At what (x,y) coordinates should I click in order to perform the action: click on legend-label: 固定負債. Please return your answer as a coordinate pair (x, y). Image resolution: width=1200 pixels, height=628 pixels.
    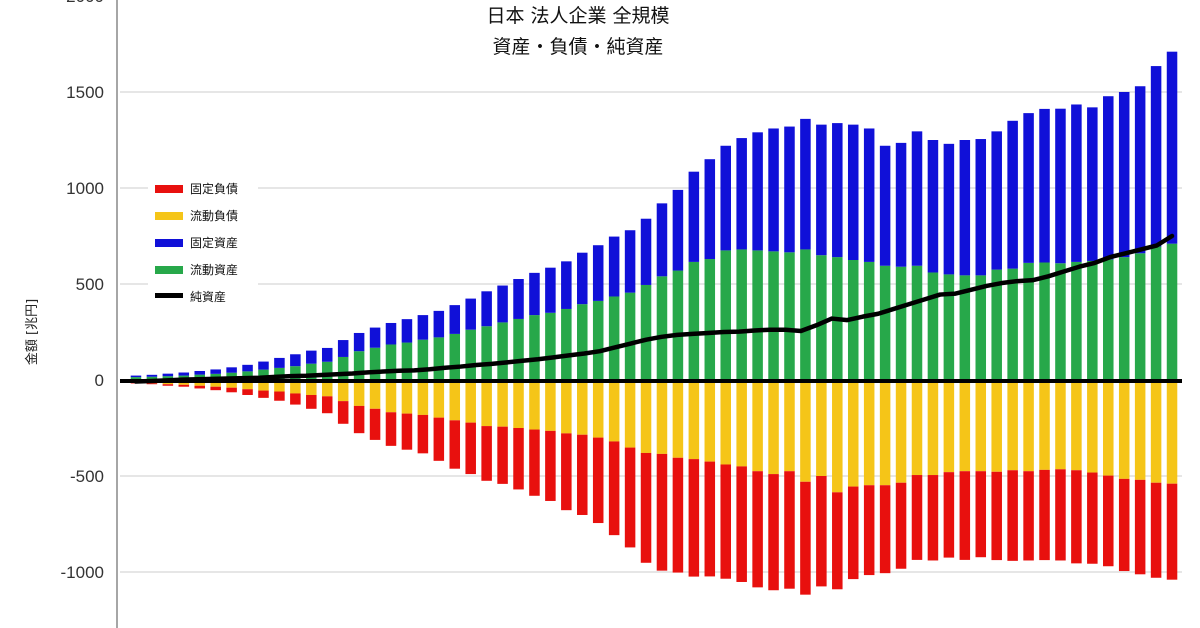
    Looking at the image, I should click on (214, 188).